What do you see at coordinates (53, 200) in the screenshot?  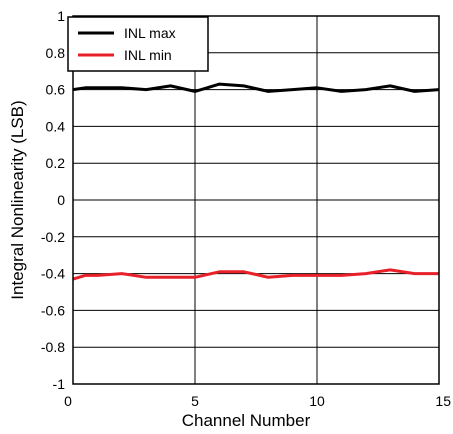 I see `y-tick-labels: 1 0.8 0.6 0.4 0.2 0 -0.2 -0.4 -0.6 -0.8 -1` at bounding box center [53, 200].